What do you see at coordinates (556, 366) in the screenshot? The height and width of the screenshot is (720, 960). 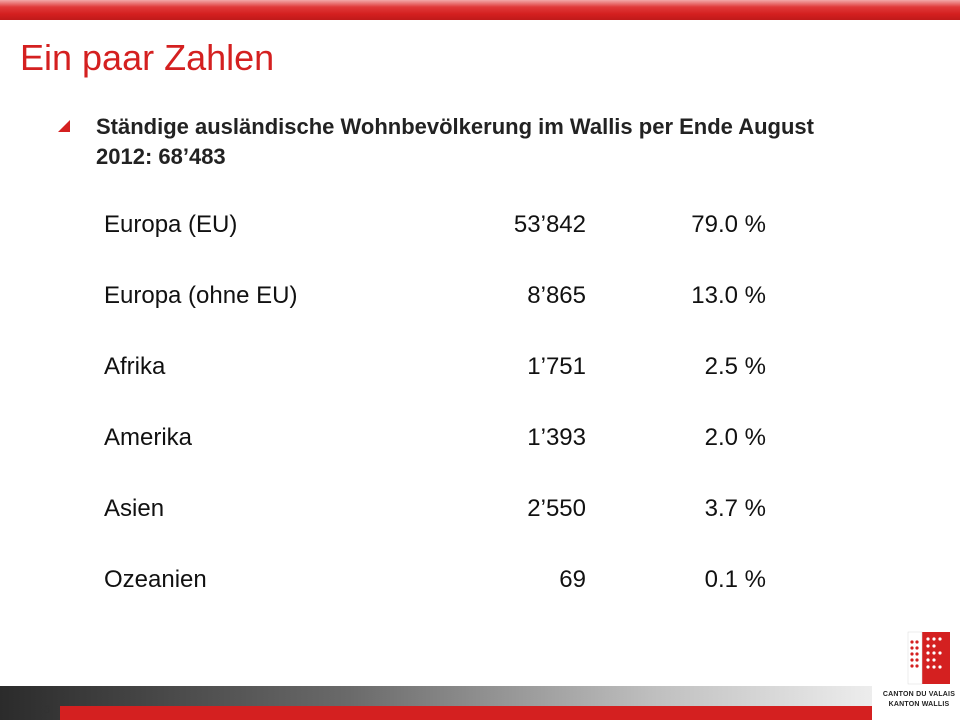 I see `count-cell: 1’751` at bounding box center [556, 366].